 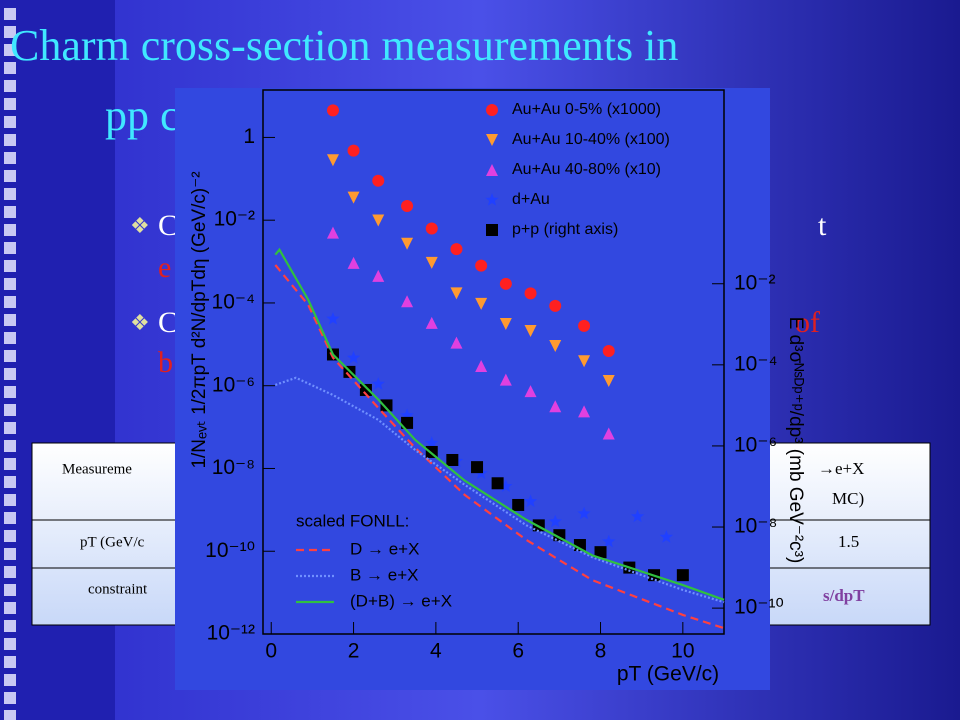 What do you see at coordinates (352, 520) in the screenshot?
I see `legend-title: scaled FONLL:` at bounding box center [352, 520].